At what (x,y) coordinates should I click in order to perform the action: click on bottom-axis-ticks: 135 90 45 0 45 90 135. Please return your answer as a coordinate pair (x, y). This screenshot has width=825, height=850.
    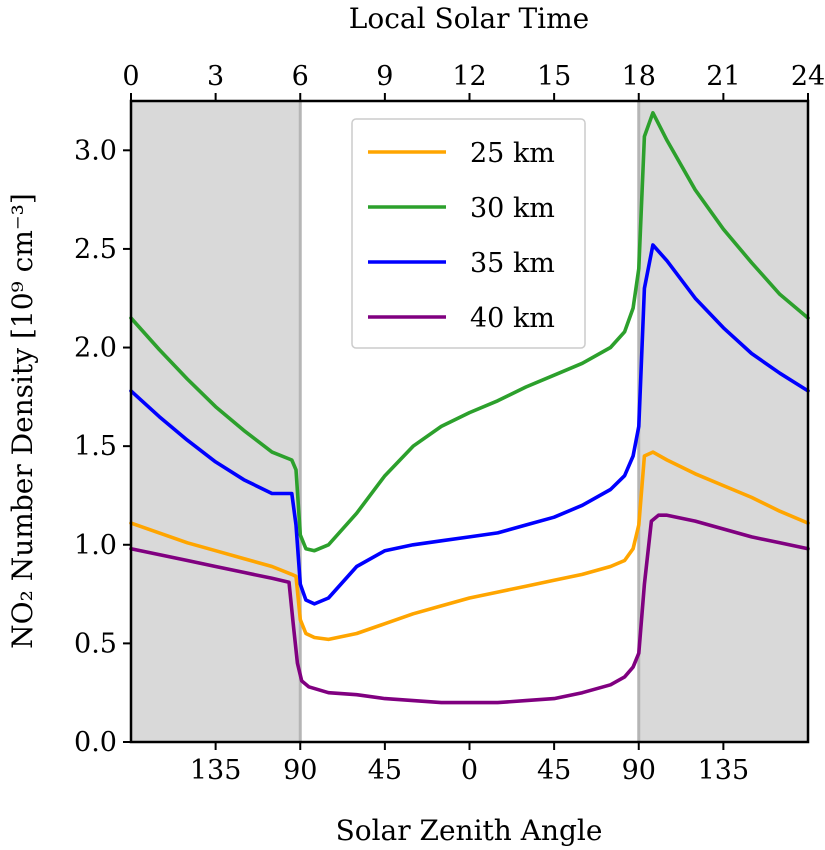
    Looking at the image, I should click on (469, 764).